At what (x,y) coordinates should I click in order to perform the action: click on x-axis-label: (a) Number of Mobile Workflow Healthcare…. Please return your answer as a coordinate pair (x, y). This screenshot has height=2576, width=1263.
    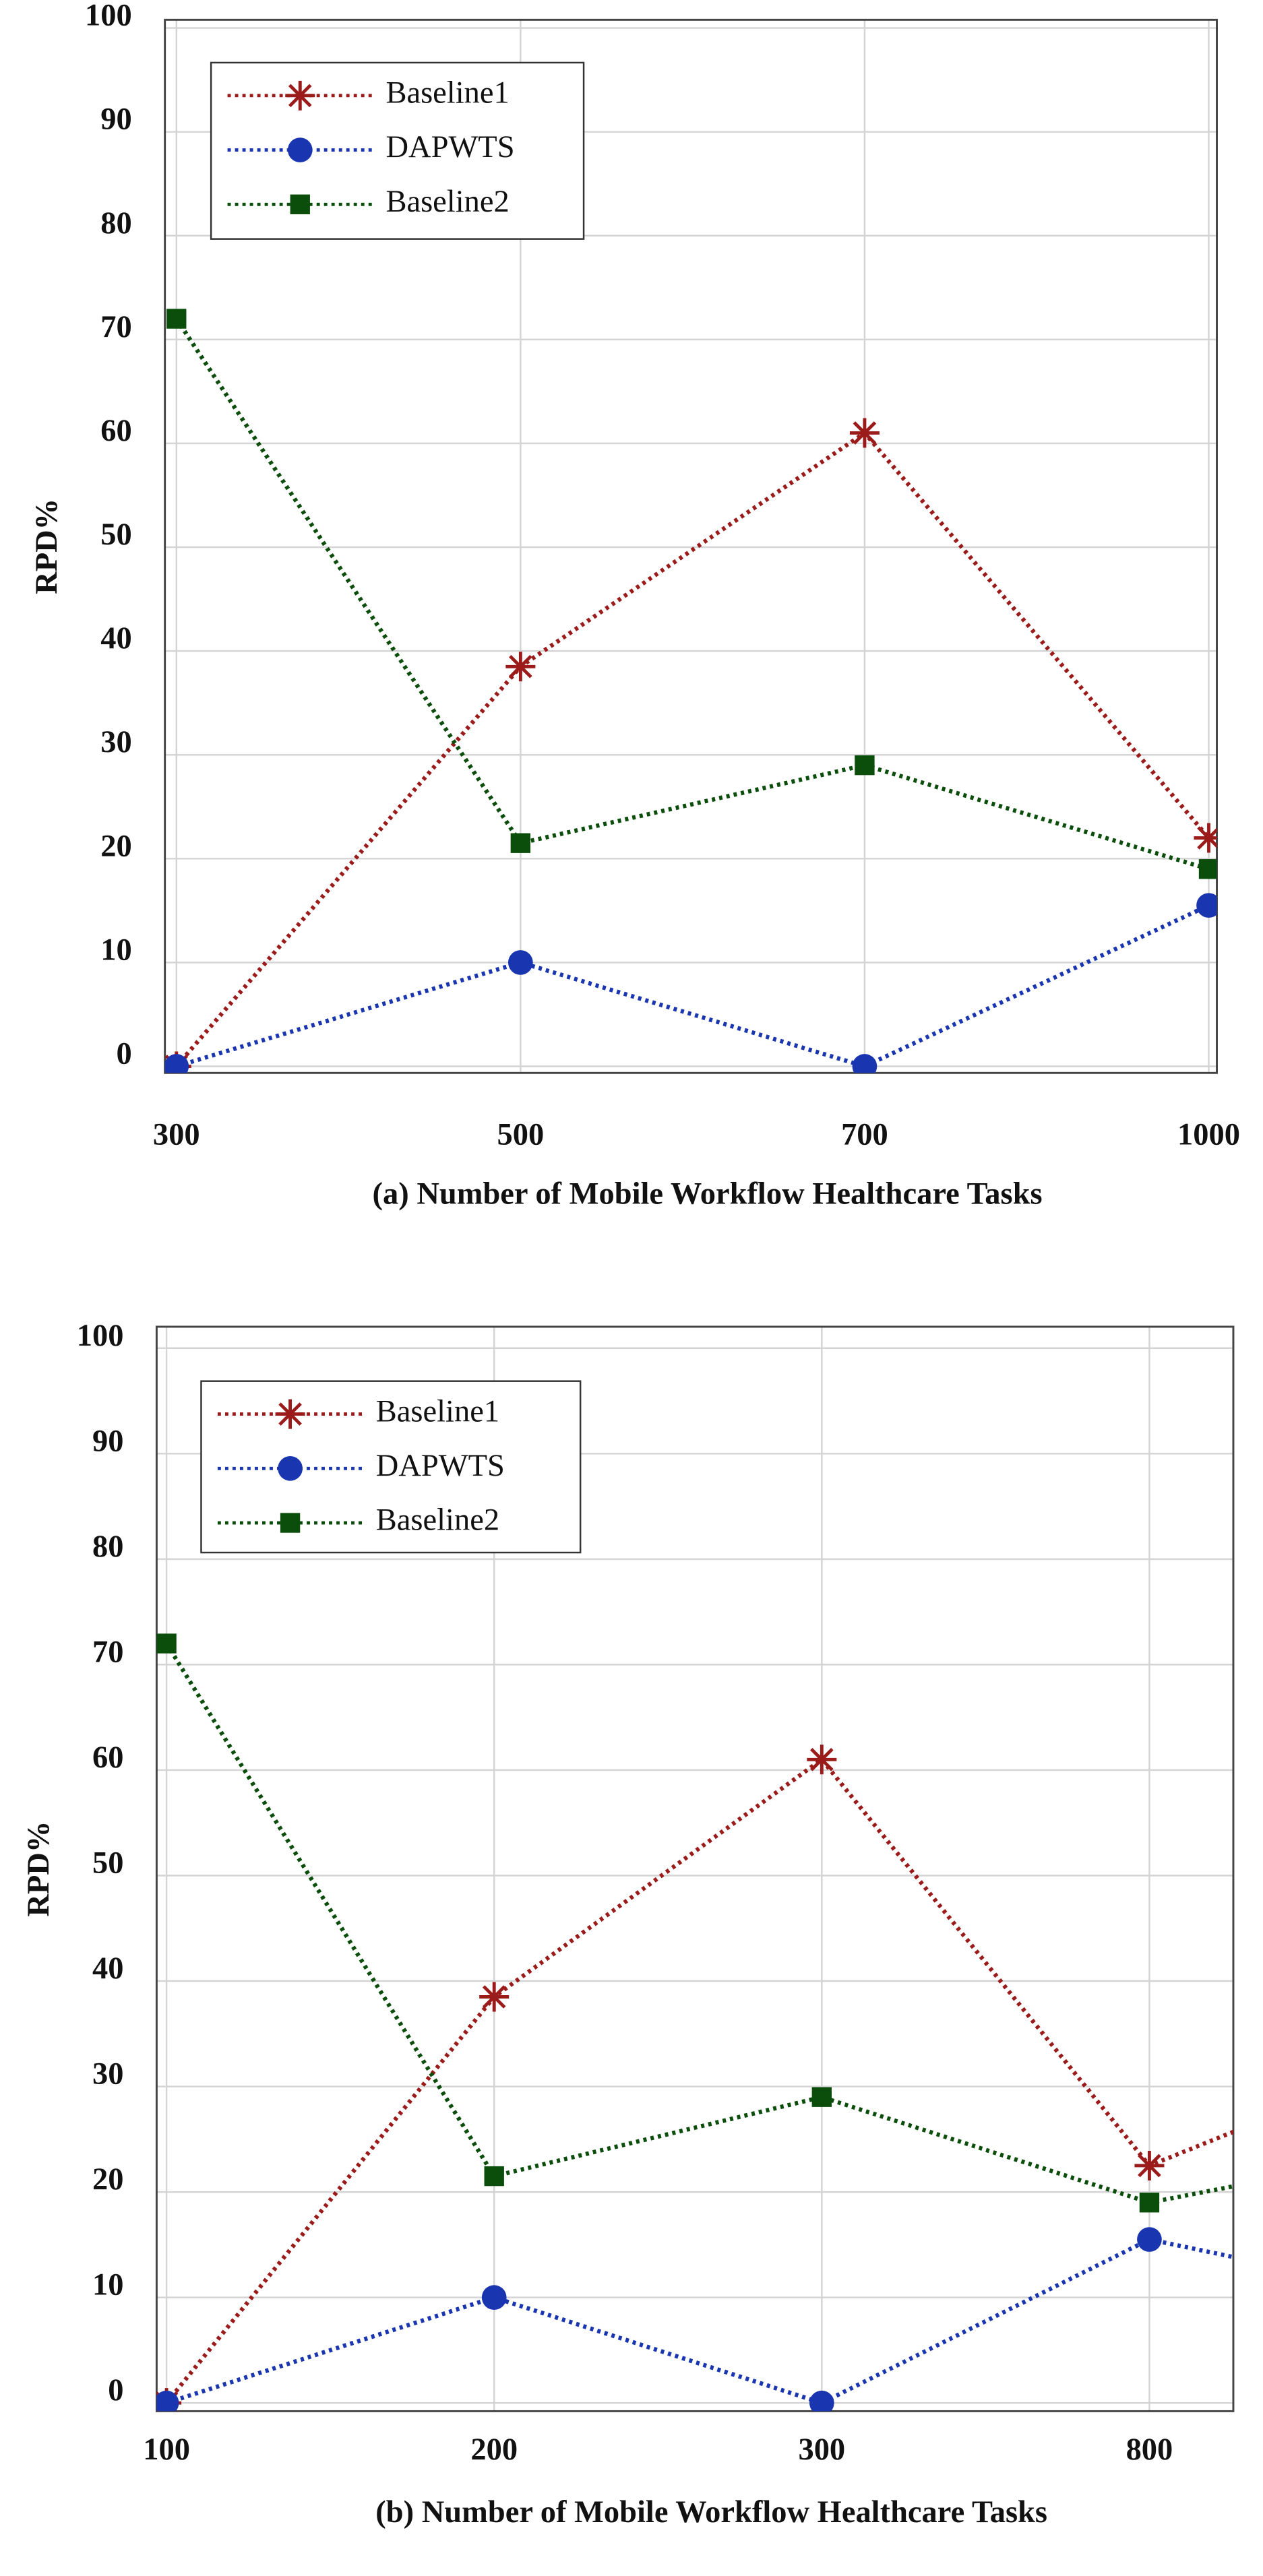
    Looking at the image, I should click on (708, 1193).